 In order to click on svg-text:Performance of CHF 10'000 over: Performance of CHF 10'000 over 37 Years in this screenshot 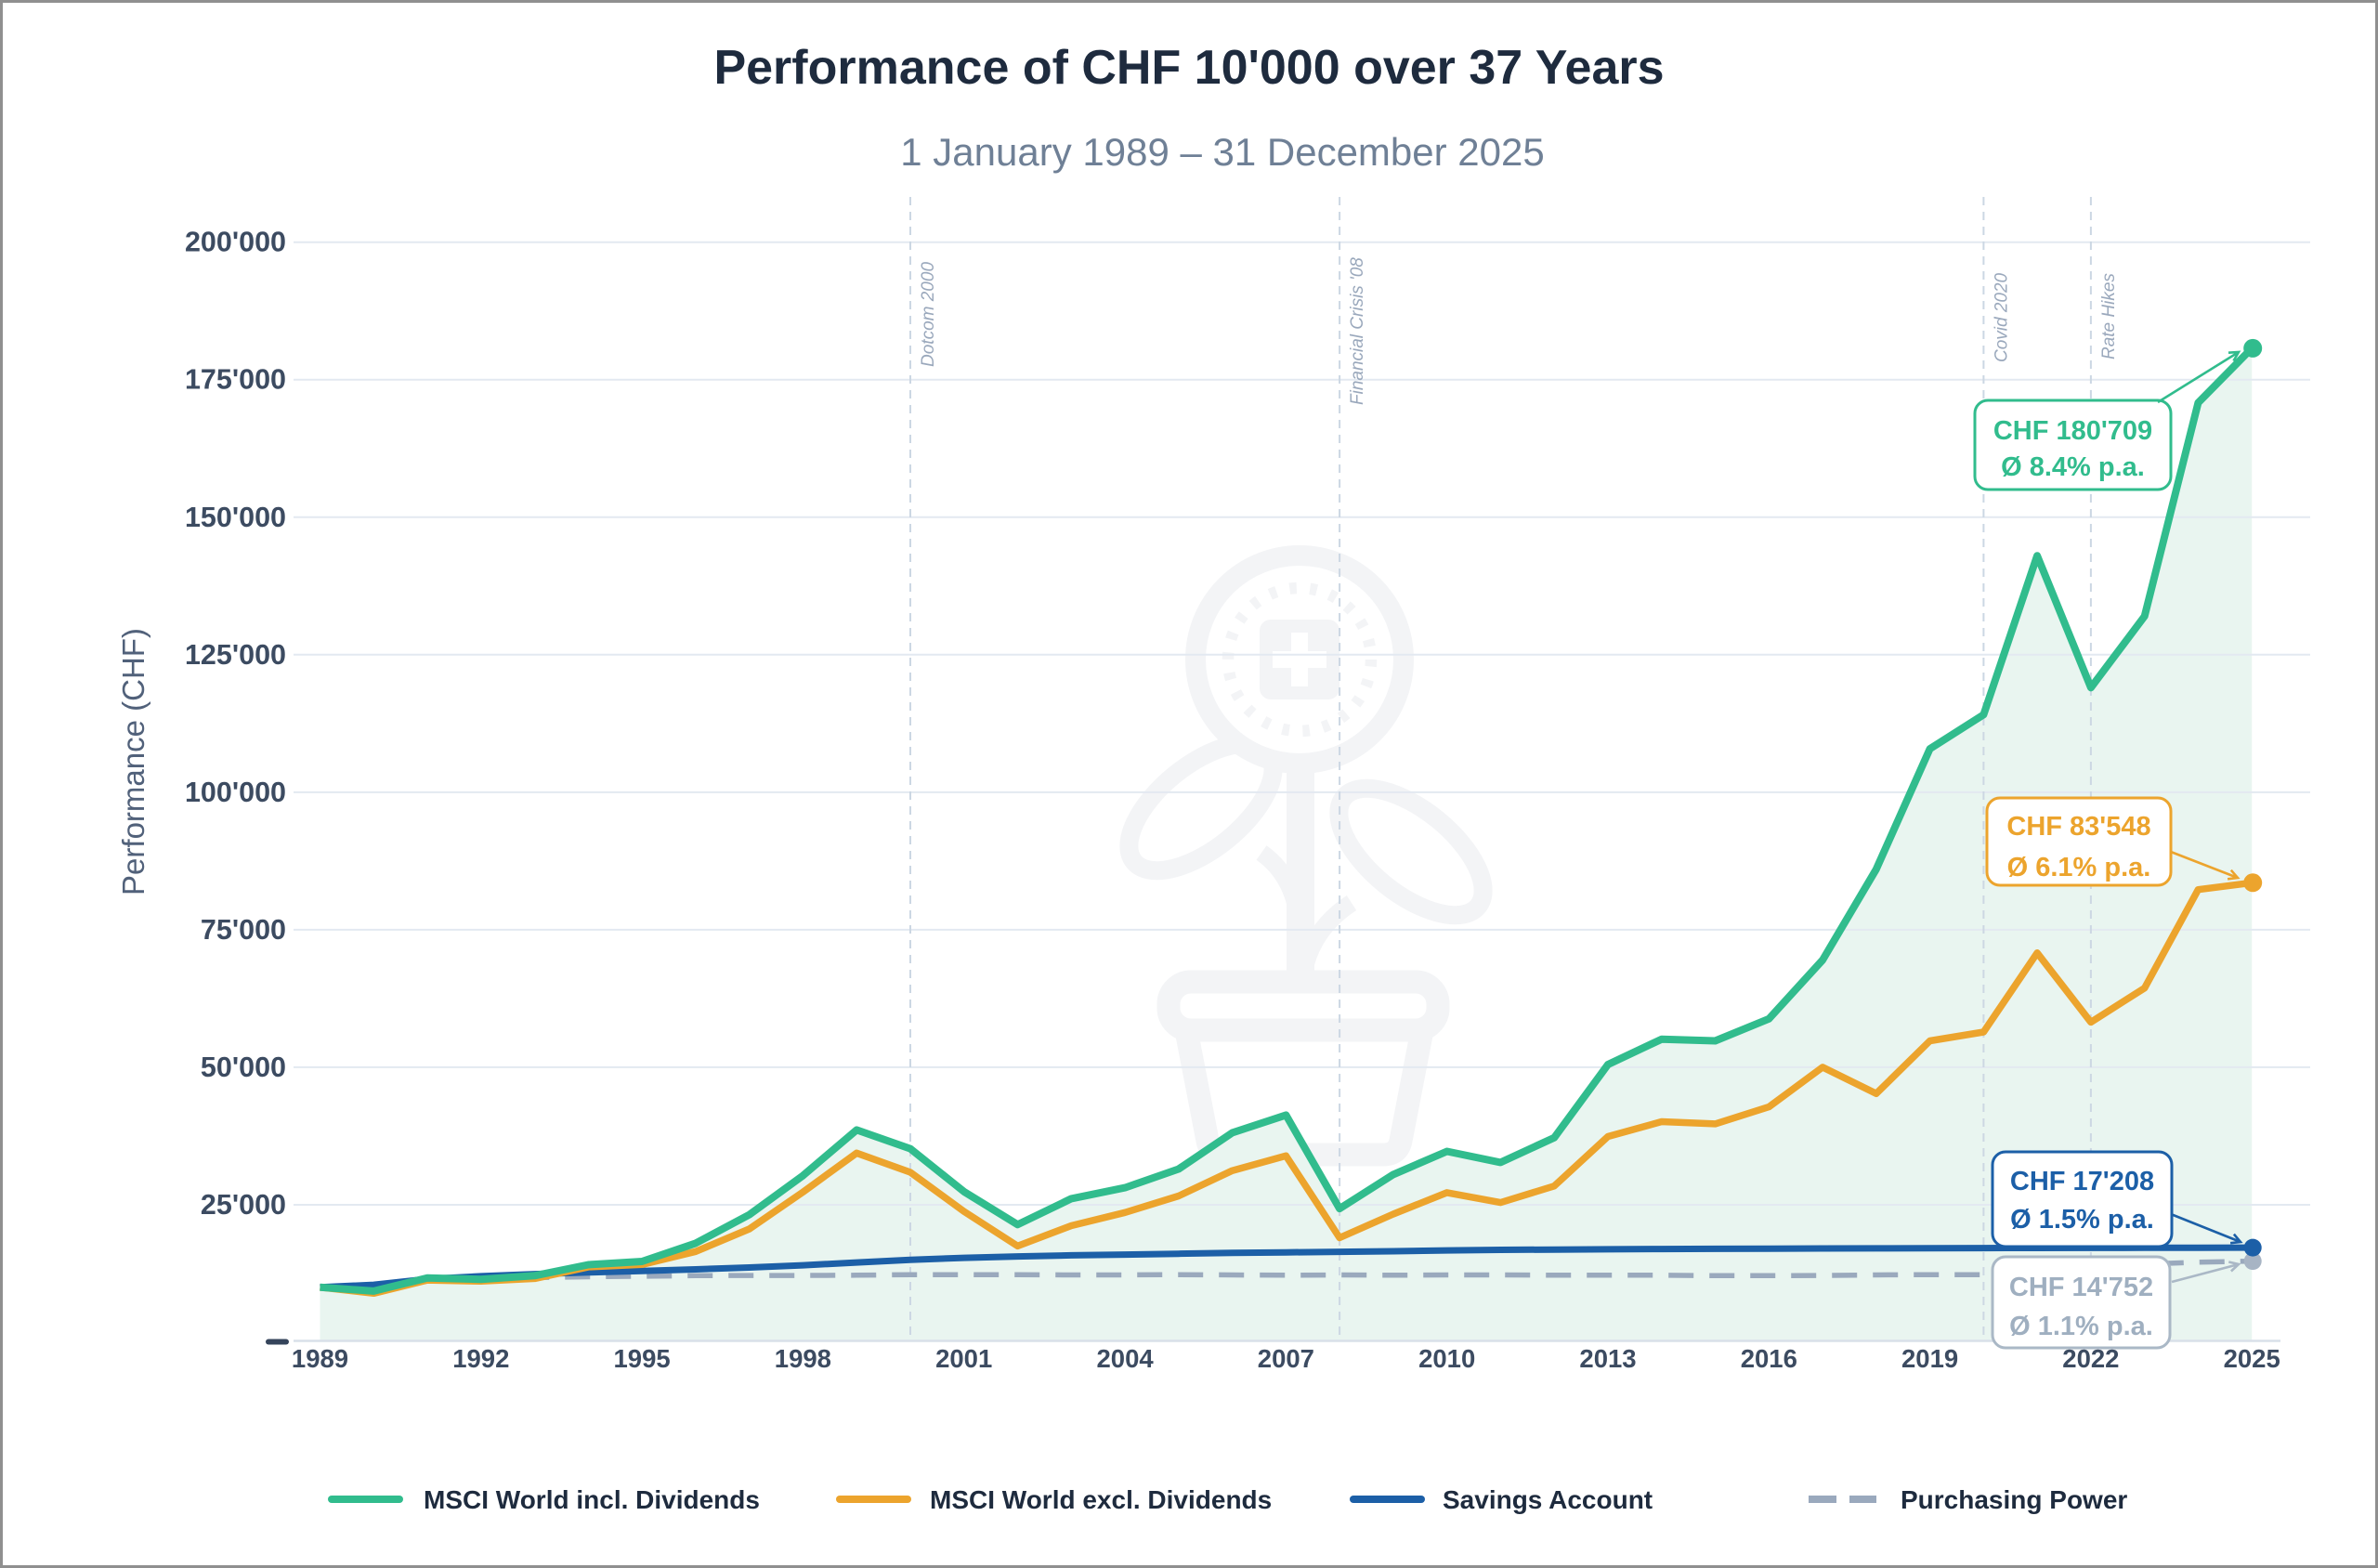, I will do `click(1189, 68)`.